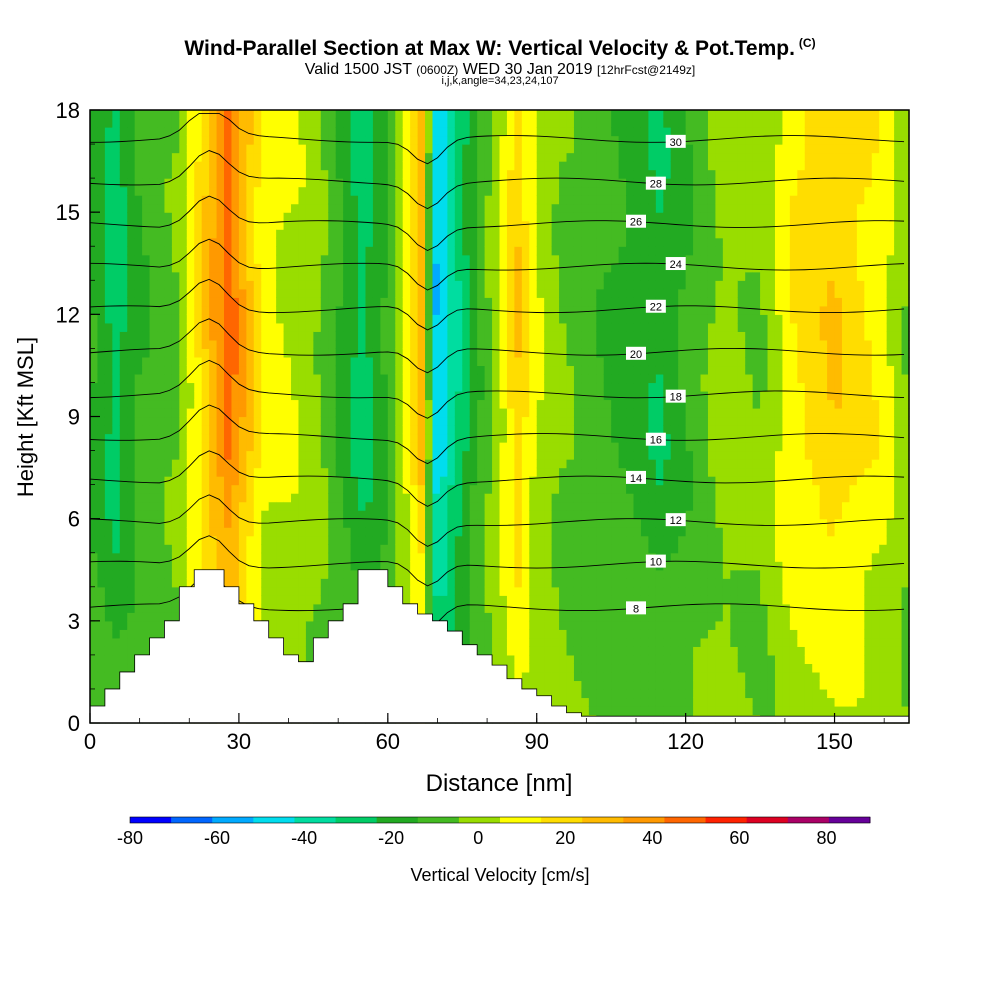 This screenshot has height=1000, width=1000. I want to click on title-mark: (C), so click(807, 43).